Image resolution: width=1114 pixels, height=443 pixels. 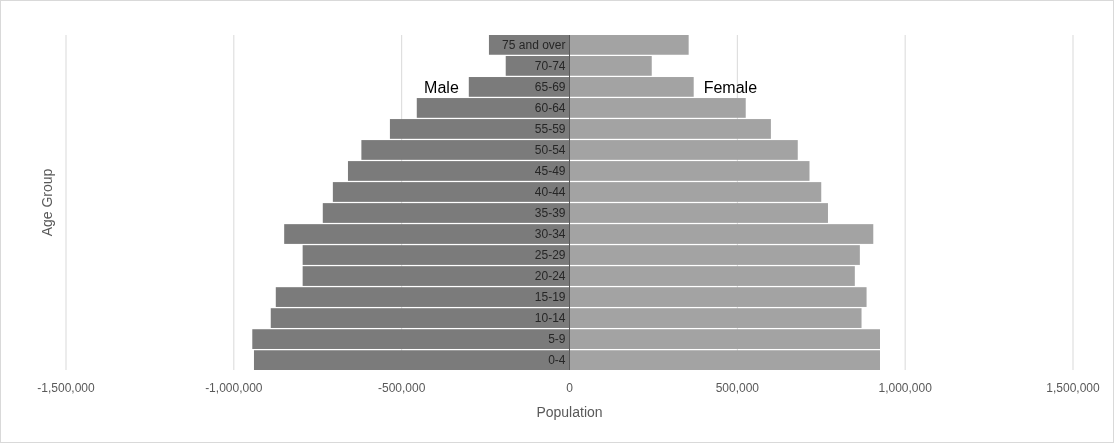 What do you see at coordinates (550, 297) in the screenshot?
I see `y-tick-label: 15-19` at bounding box center [550, 297].